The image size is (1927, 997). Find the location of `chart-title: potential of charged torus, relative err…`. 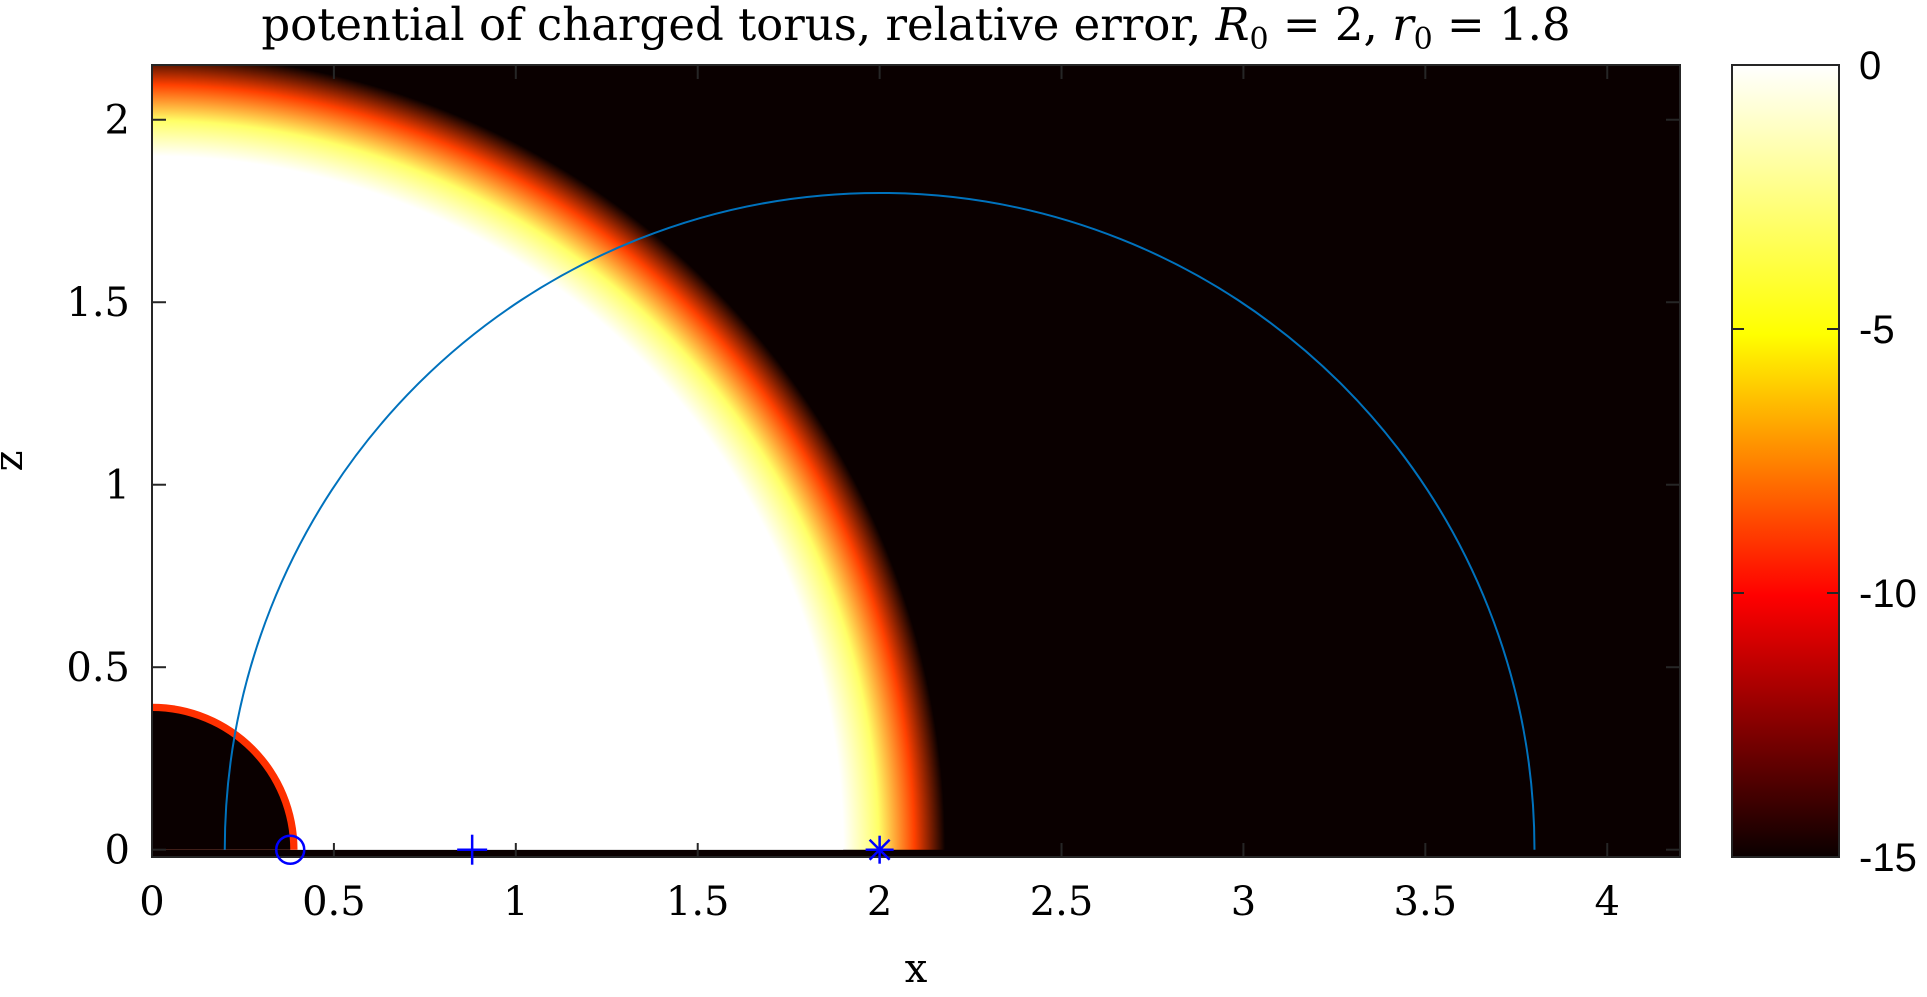

chart-title: potential of charged torus, relative err… is located at coordinates (915, 28).